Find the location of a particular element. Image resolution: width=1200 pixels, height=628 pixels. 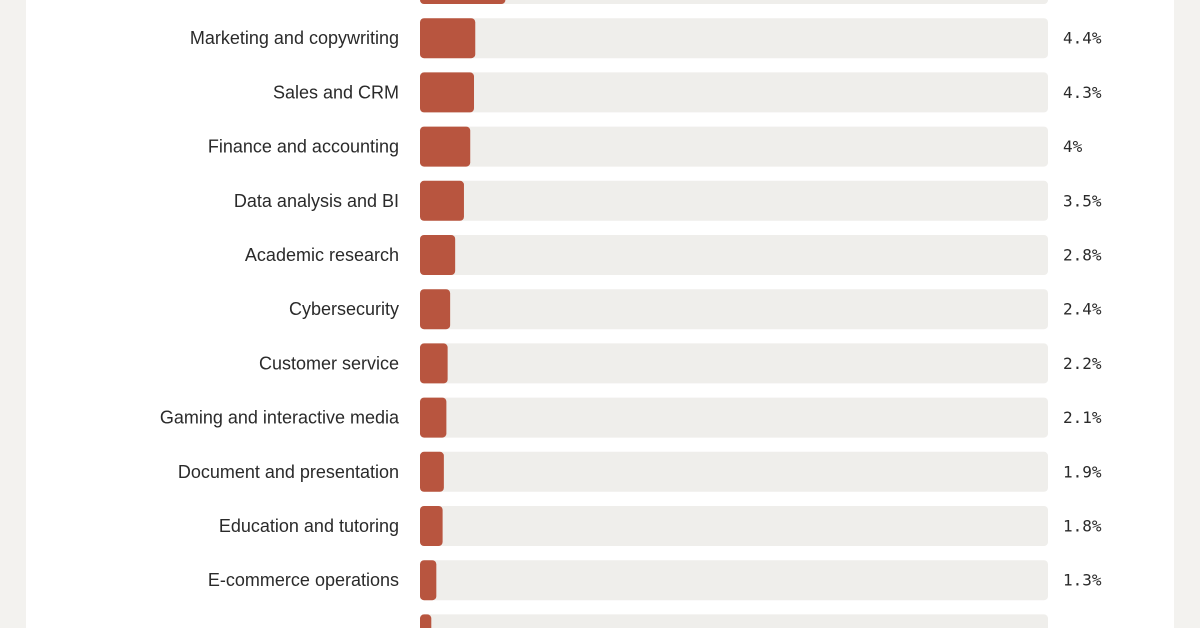

category-label: Customer service is located at coordinates (329, 363).